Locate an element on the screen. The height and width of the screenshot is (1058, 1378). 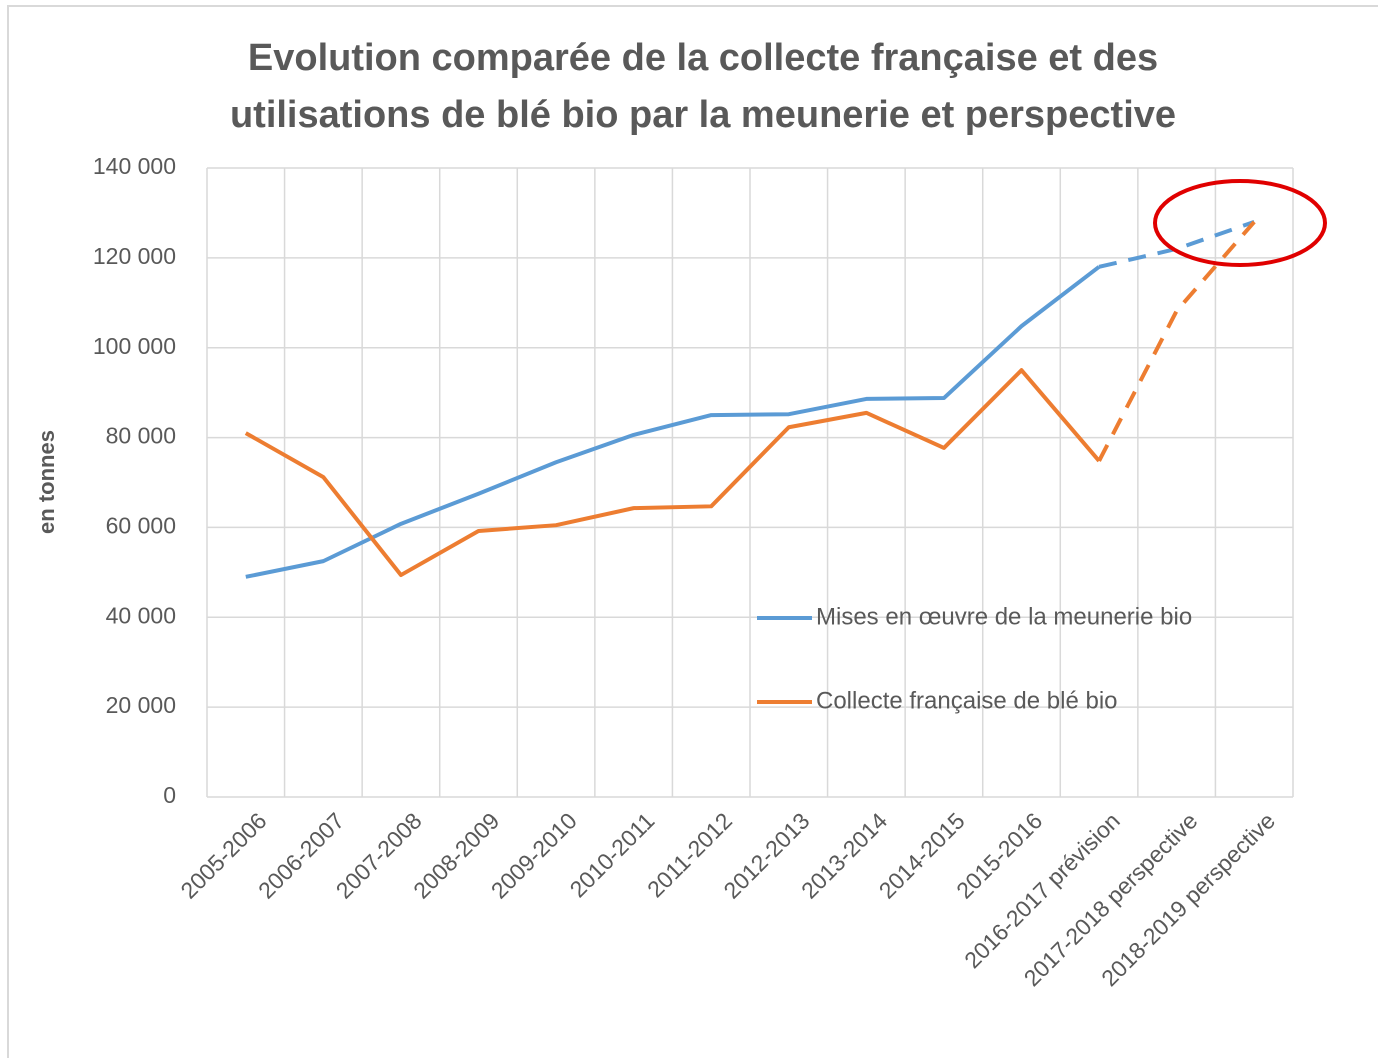
highlight-ellipse is located at coordinates (1240, 223).